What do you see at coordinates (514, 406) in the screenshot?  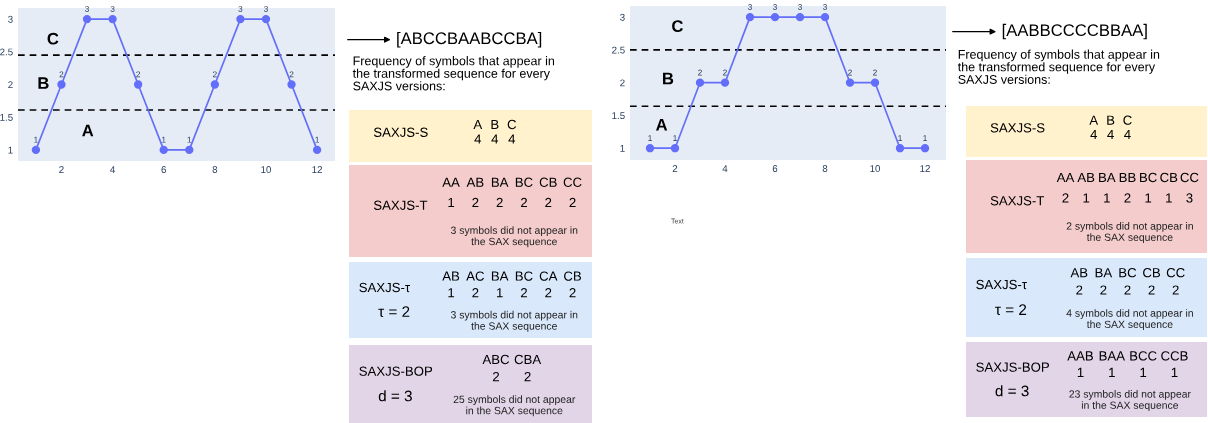 I see `text: 25 symbols did not appear in the SAX sequence` at bounding box center [514, 406].